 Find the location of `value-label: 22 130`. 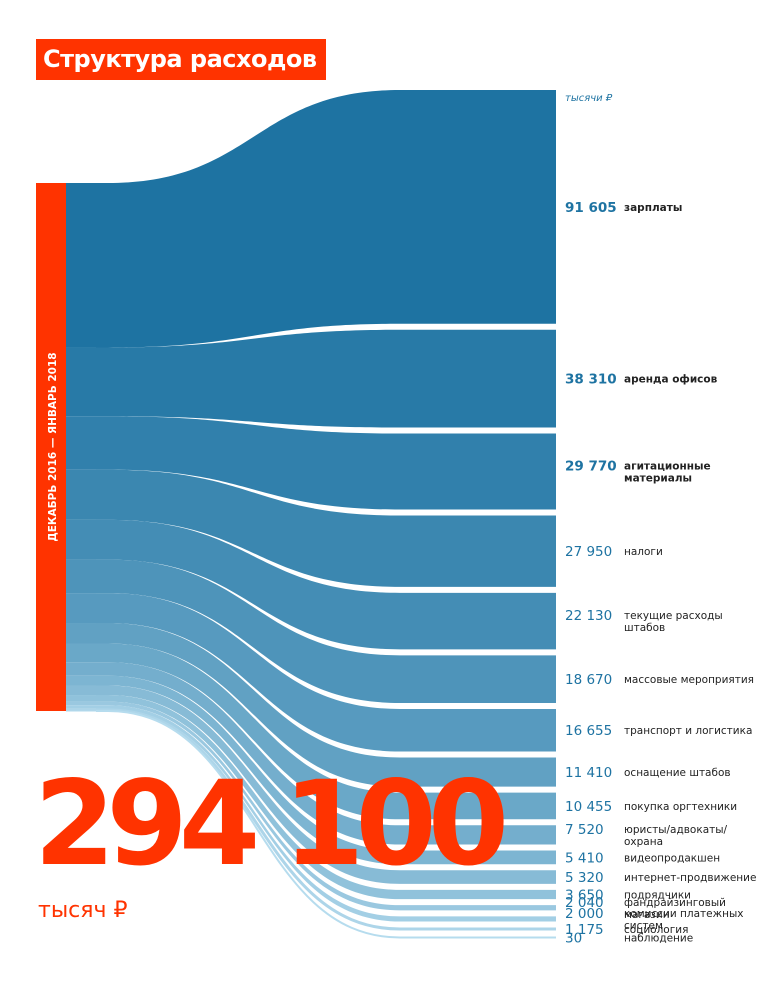

value-label: 22 130 is located at coordinates (588, 616).